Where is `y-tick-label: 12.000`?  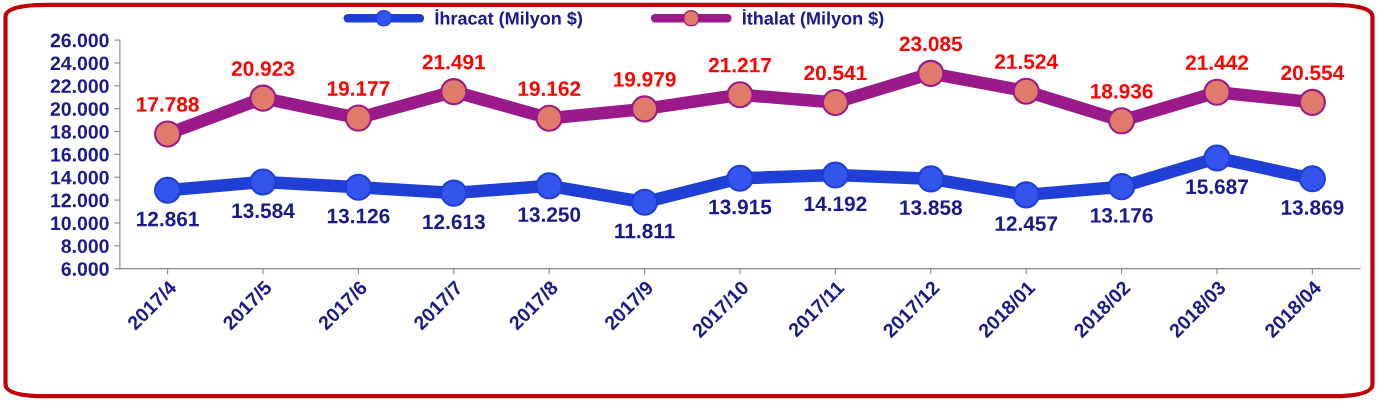 y-tick-label: 12.000 is located at coordinates (80, 200).